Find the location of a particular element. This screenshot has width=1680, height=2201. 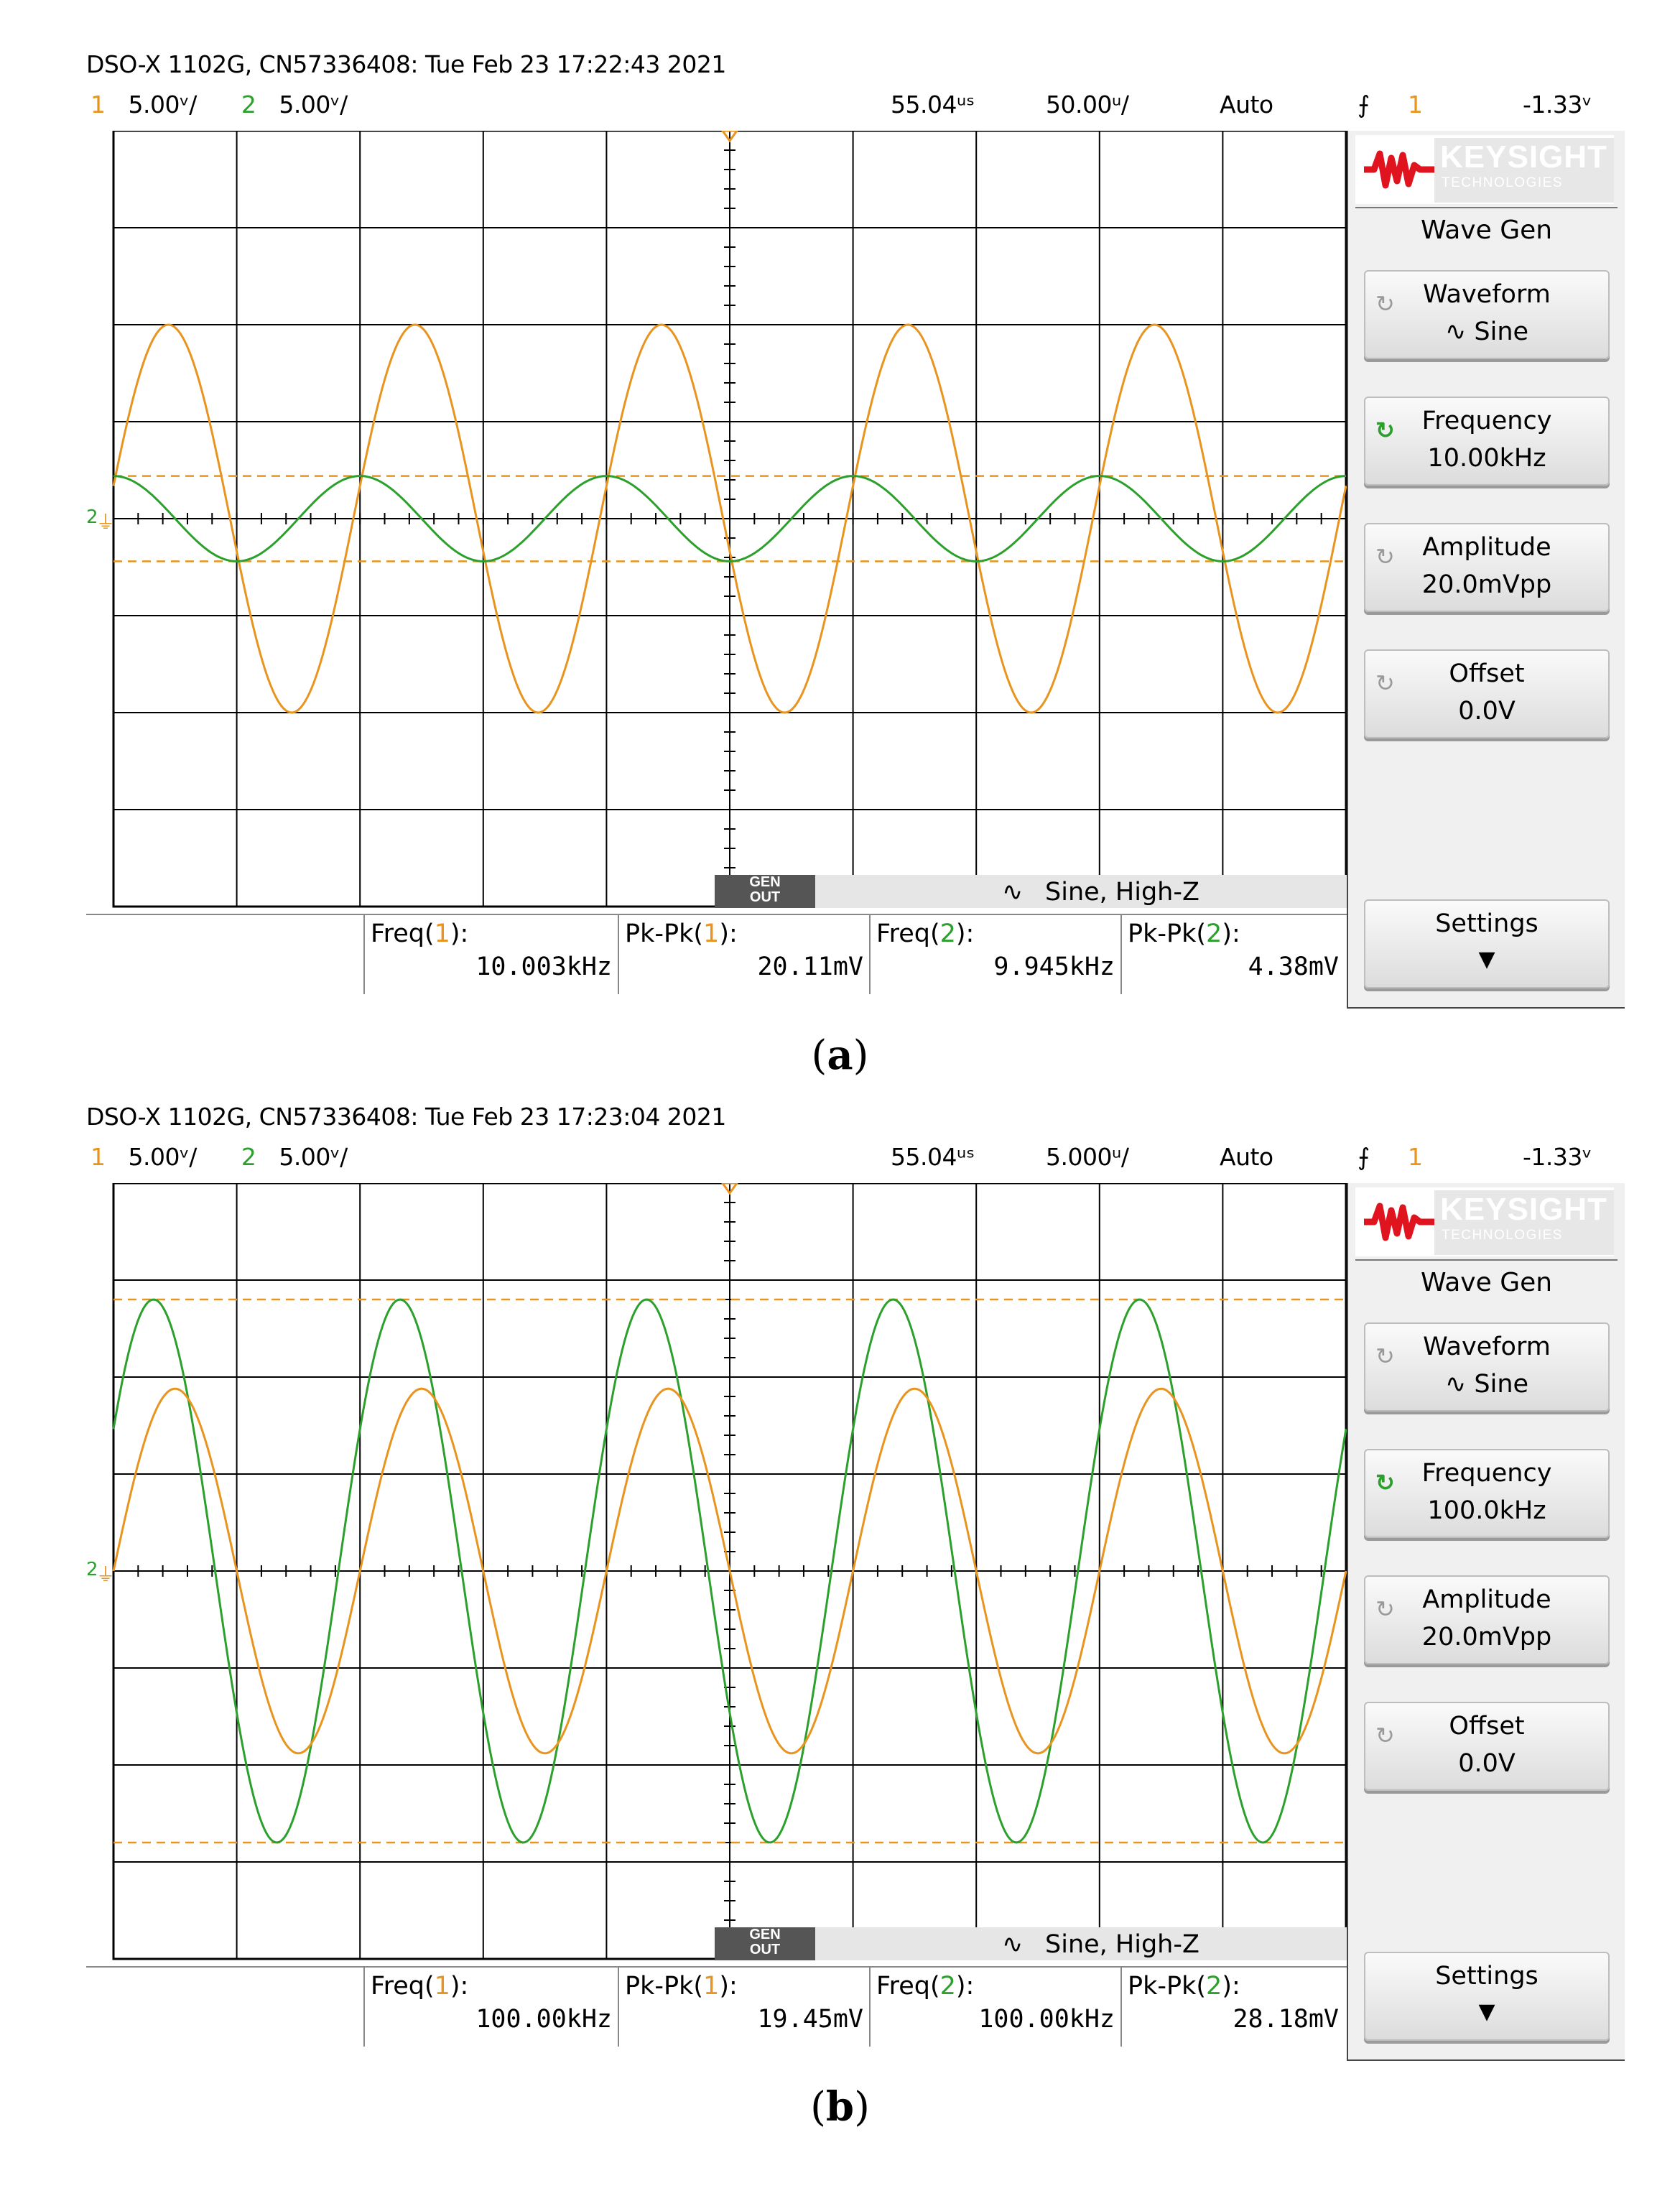

softkey-frequency: ↻ Frequency 10.00kHz is located at coordinates (1487, 441).